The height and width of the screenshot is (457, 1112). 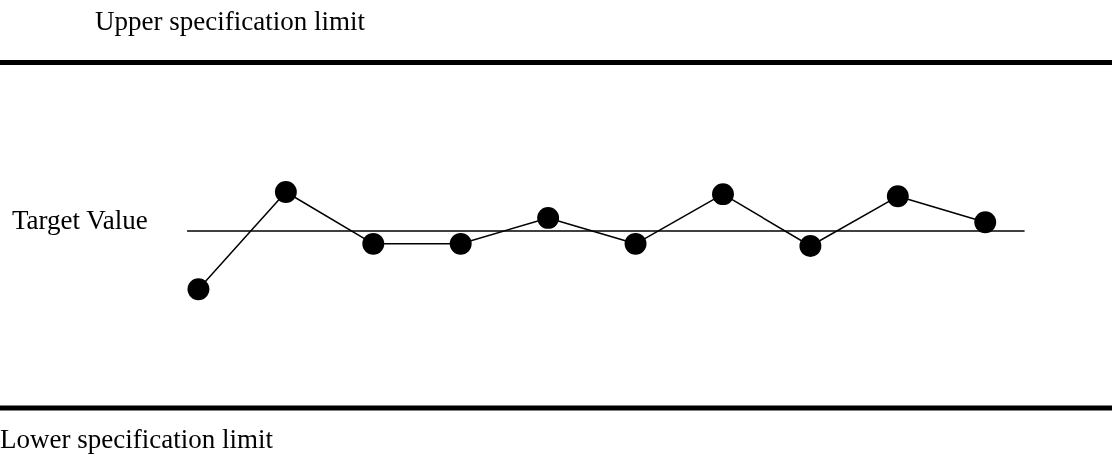 I want to click on ref-line-label: Lower specification limit, so click(x=137, y=439).